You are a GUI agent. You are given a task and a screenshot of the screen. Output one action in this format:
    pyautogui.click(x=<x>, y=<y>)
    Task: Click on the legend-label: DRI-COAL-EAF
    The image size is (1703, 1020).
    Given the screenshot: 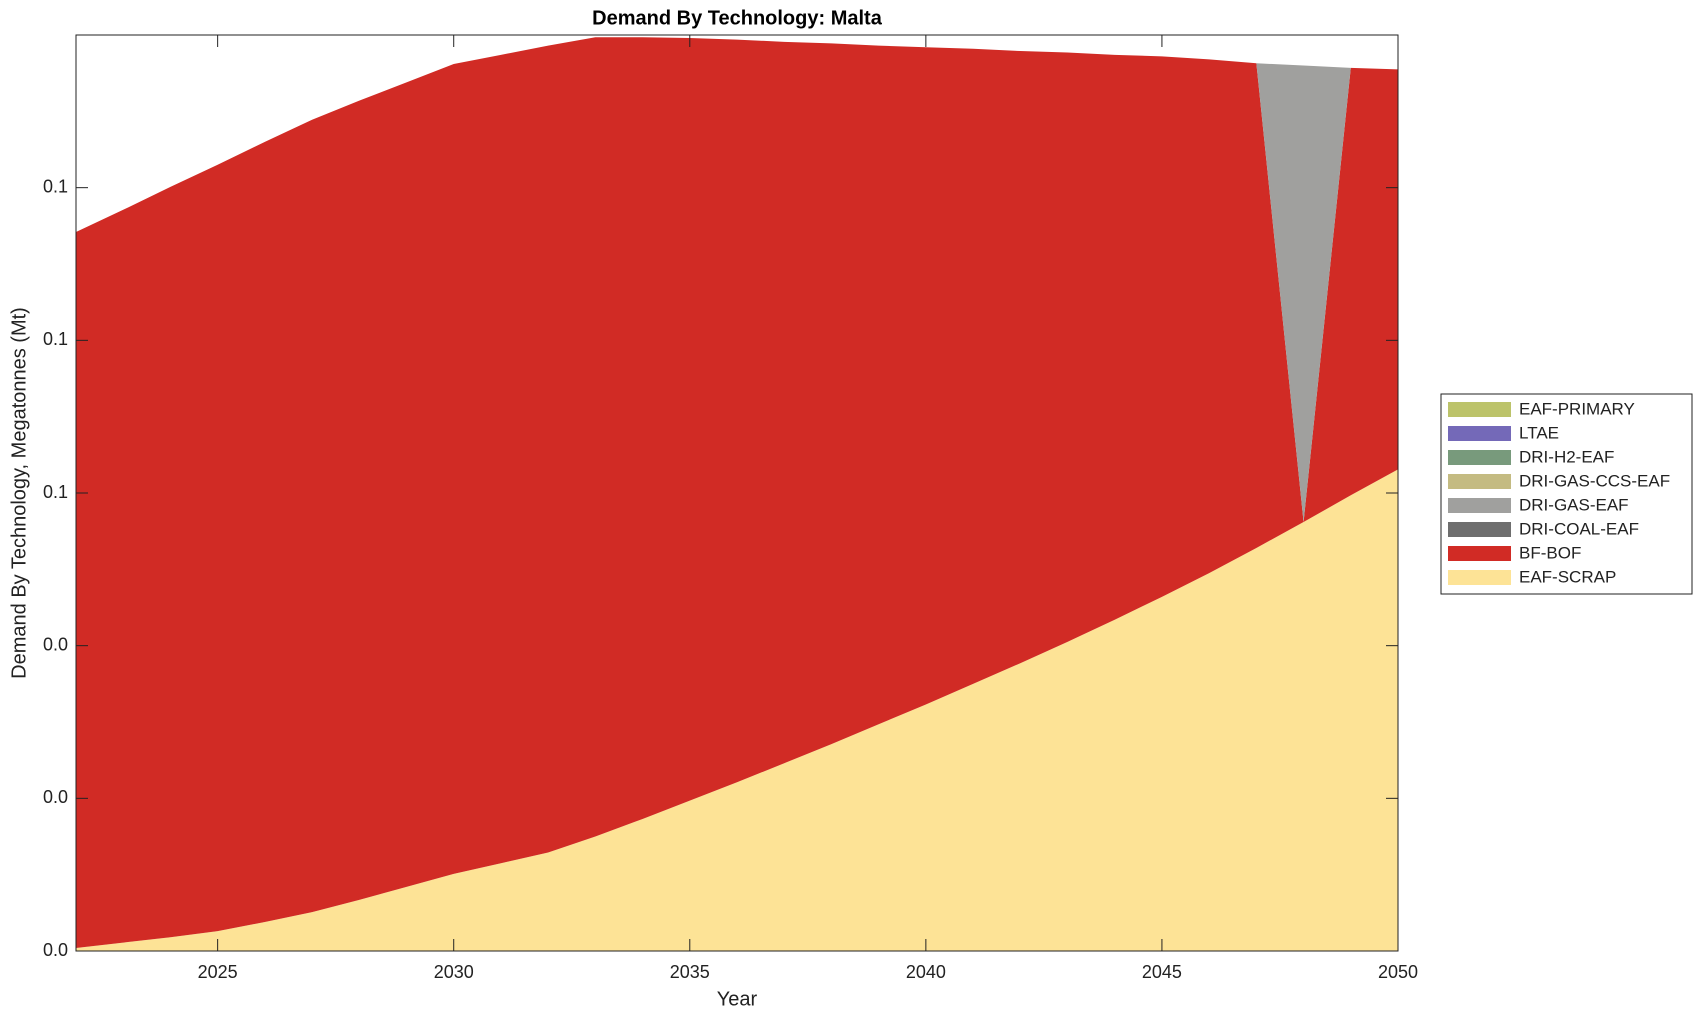 What is the action you would take?
    pyautogui.click(x=1579, y=528)
    